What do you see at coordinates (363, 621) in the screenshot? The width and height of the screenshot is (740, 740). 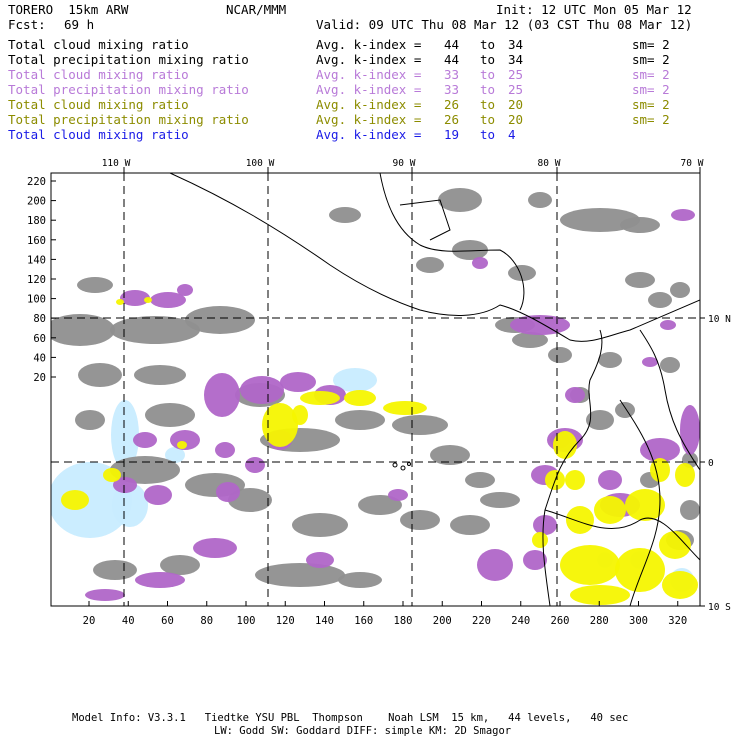 I see `x-tick-label: 160` at bounding box center [363, 621].